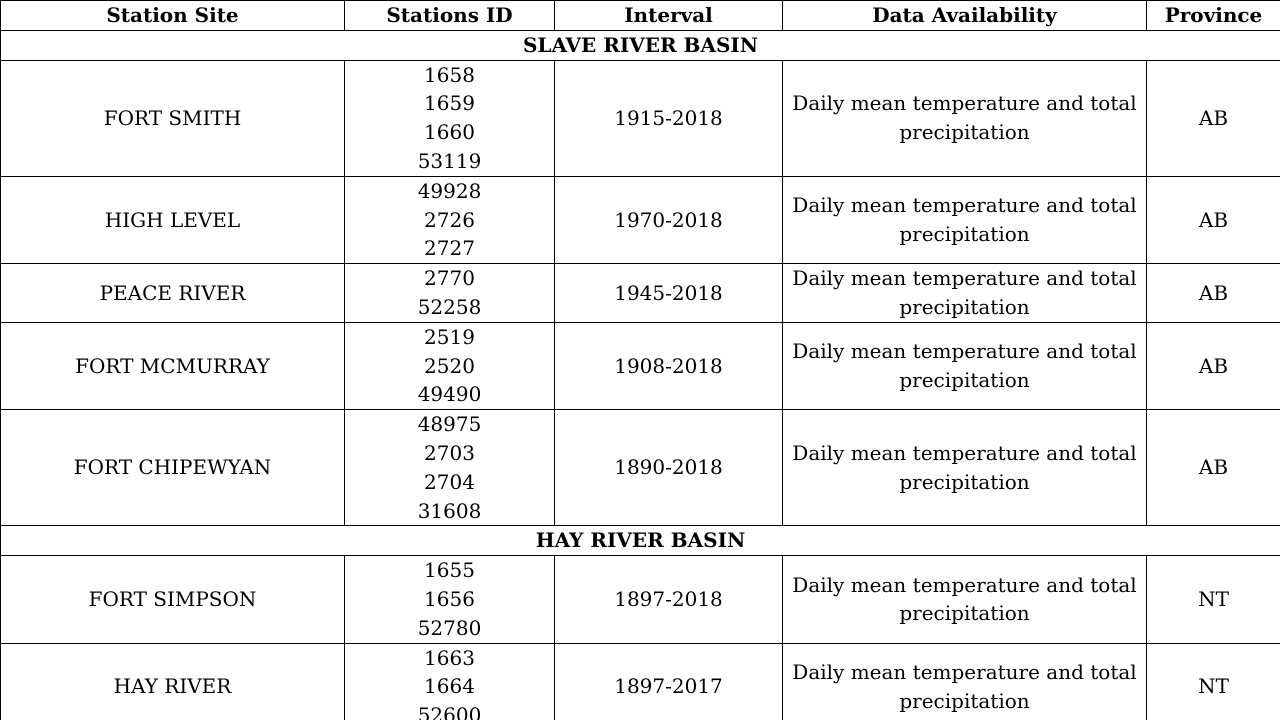  I want to click on station-id: 52780, so click(449, 627).